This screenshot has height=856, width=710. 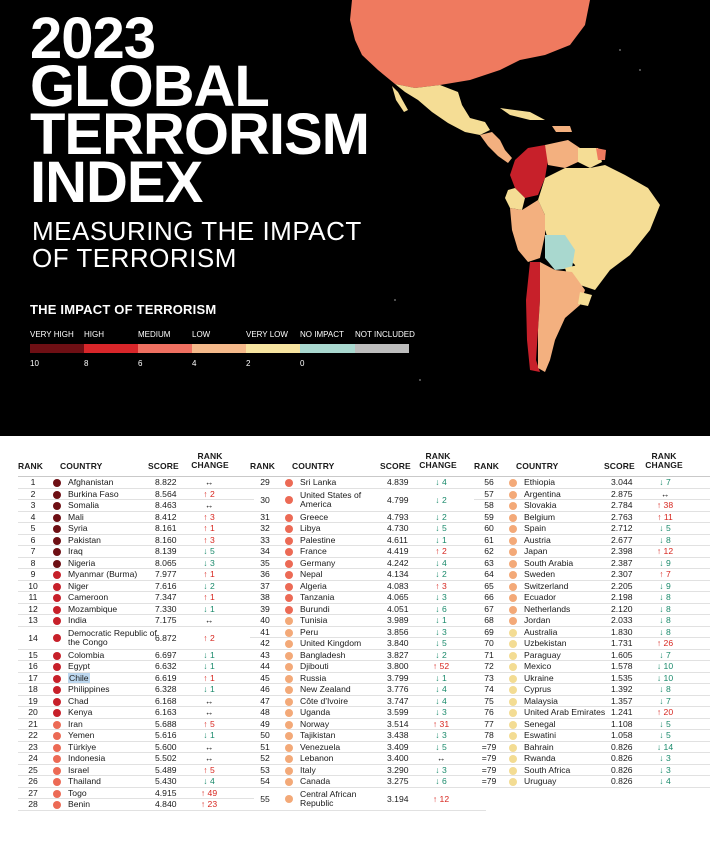 I want to click on table-row: 16 Egypt 6.632 ↓ 1, so click(x=136, y=667).